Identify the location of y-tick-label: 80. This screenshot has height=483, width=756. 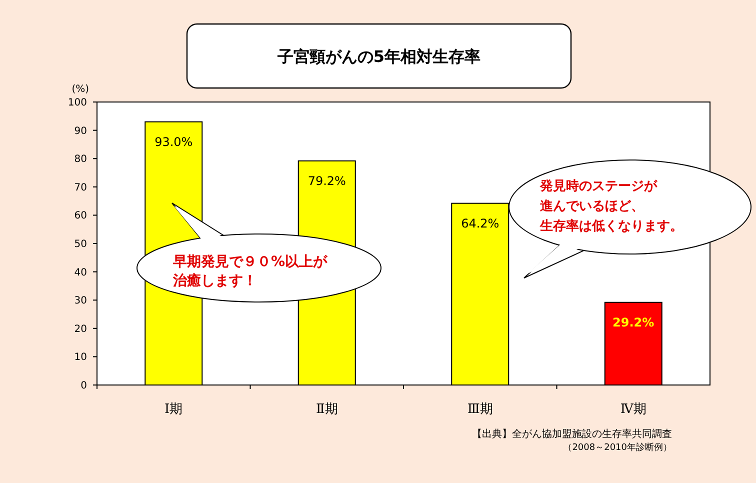
(80, 160).